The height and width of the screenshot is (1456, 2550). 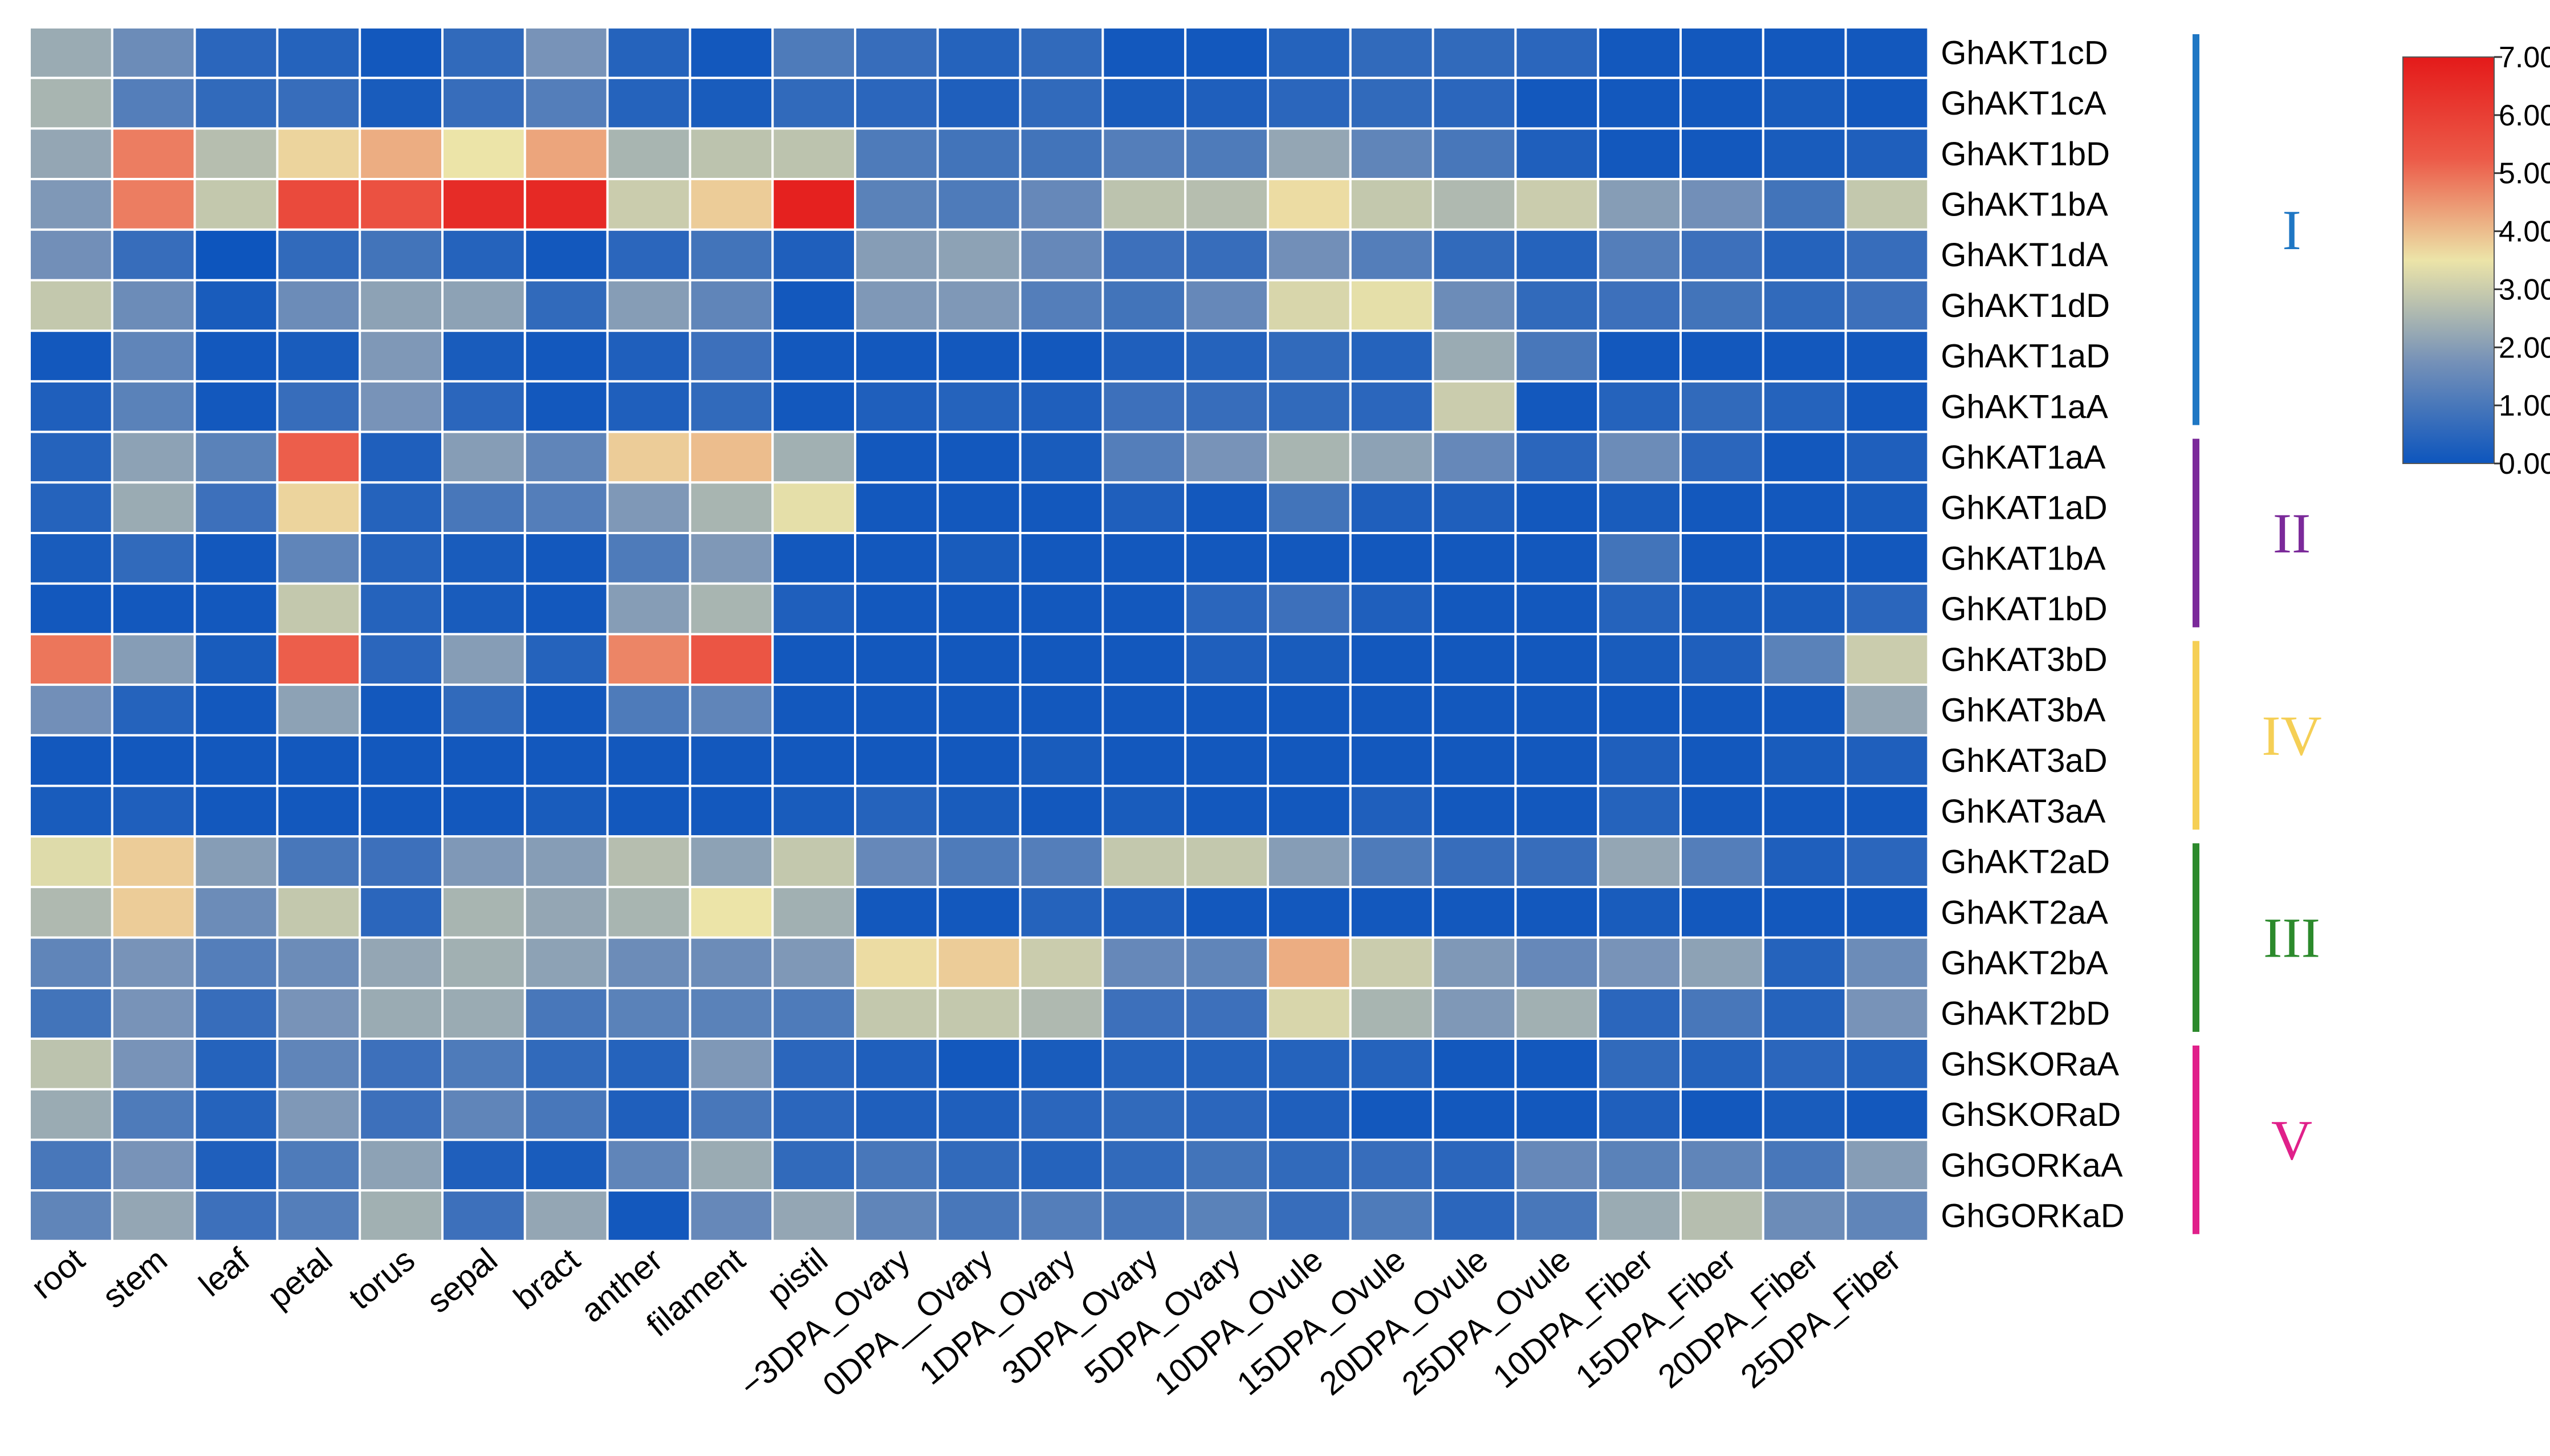 What do you see at coordinates (2026, 862) in the screenshot?
I see `row-label: GhAKT2aD` at bounding box center [2026, 862].